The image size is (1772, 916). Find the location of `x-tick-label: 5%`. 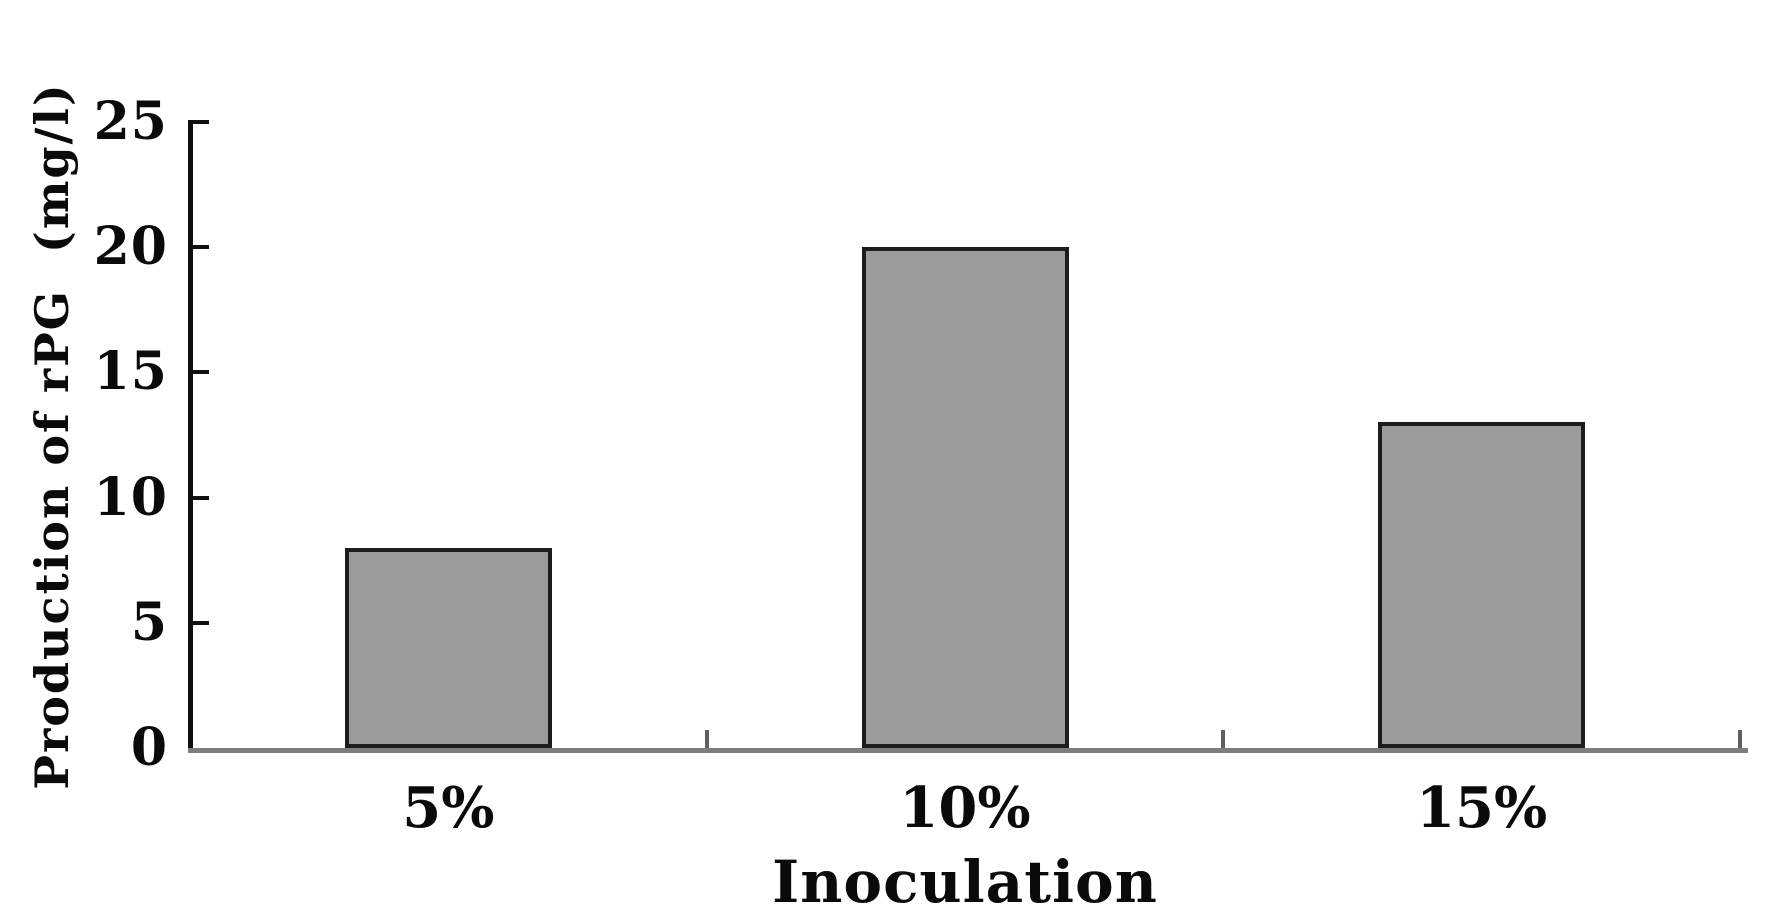

x-tick-label: 5% is located at coordinates (448, 808).